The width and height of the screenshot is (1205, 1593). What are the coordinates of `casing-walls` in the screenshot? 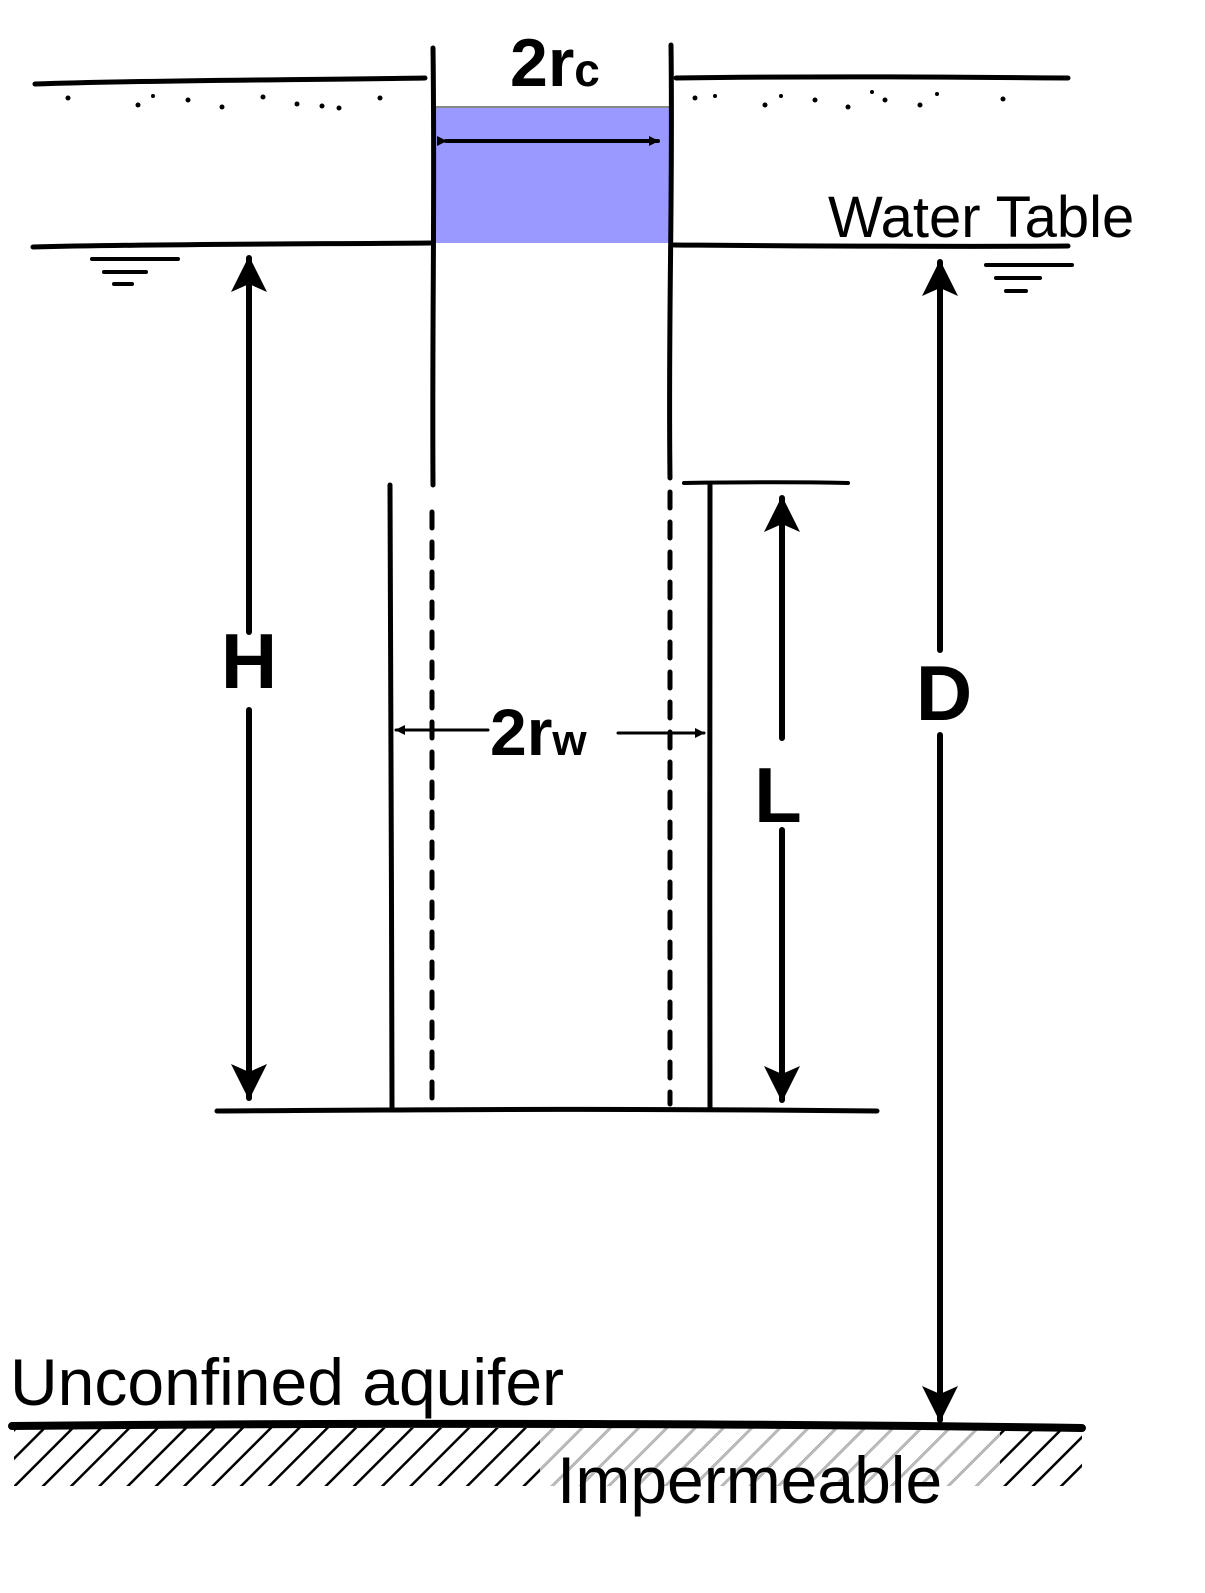 It's located at (552, 265).